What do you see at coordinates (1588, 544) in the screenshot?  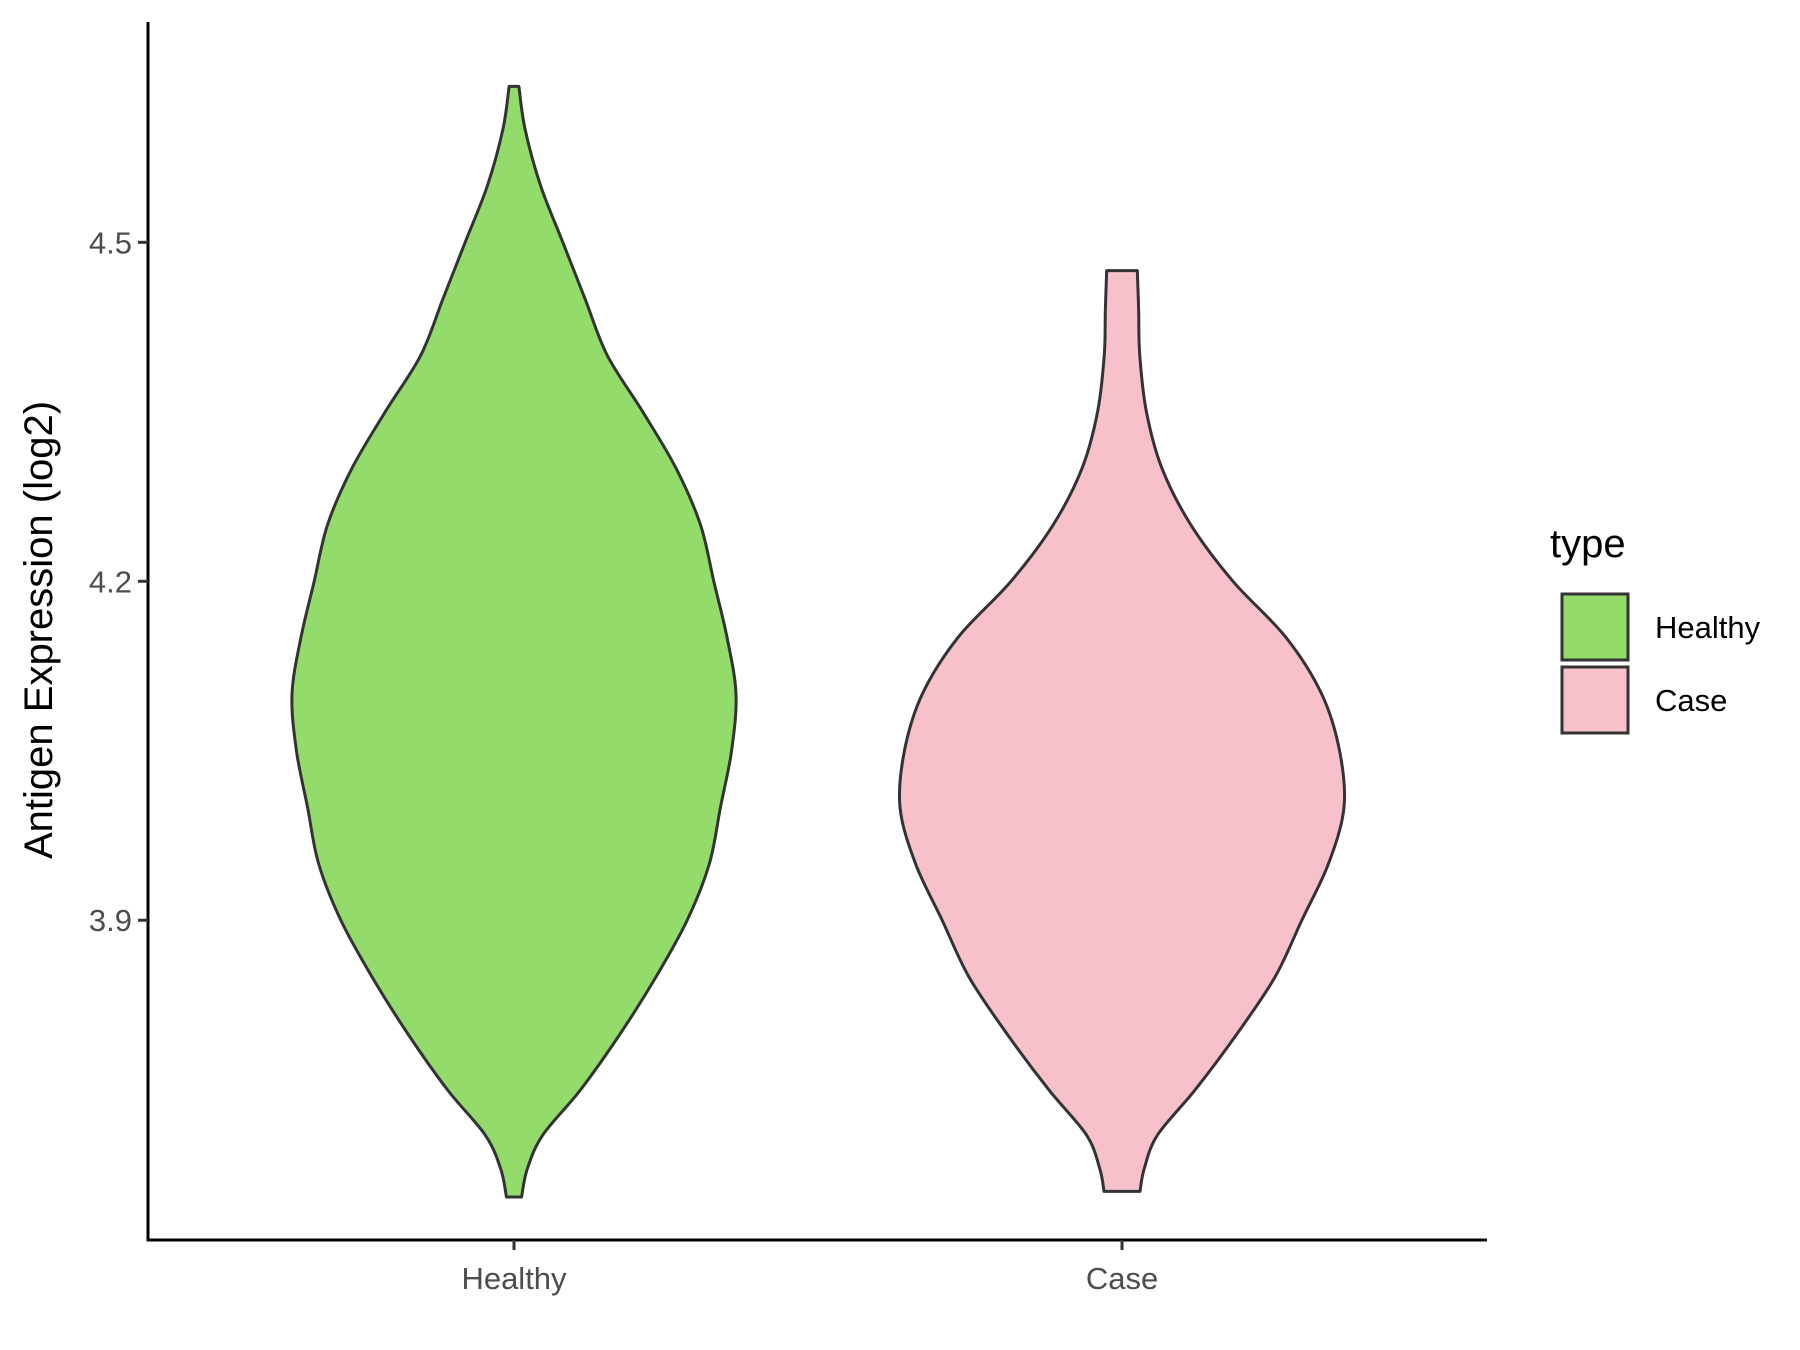 I see `legend-title: type` at bounding box center [1588, 544].